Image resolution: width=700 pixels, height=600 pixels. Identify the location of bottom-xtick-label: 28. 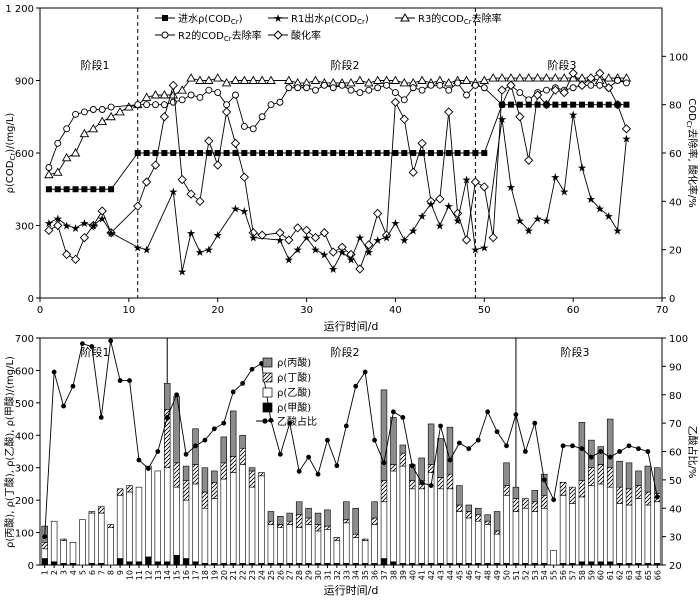
(299, 575).